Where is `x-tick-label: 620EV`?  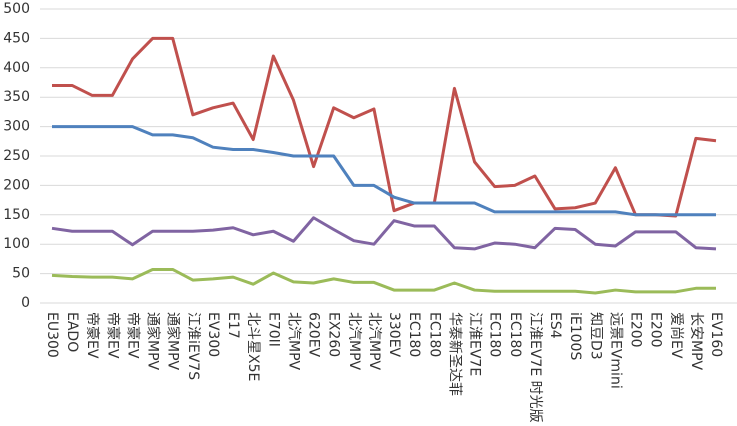
x-tick-label: 620EV is located at coordinates (314, 335).